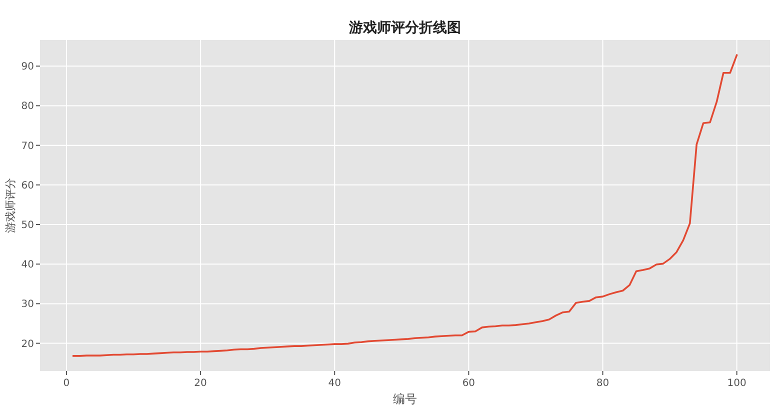 This screenshot has width=774, height=411. Describe the element at coordinates (27, 146) in the screenshot. I see `y-tick-label: 70` at that location.